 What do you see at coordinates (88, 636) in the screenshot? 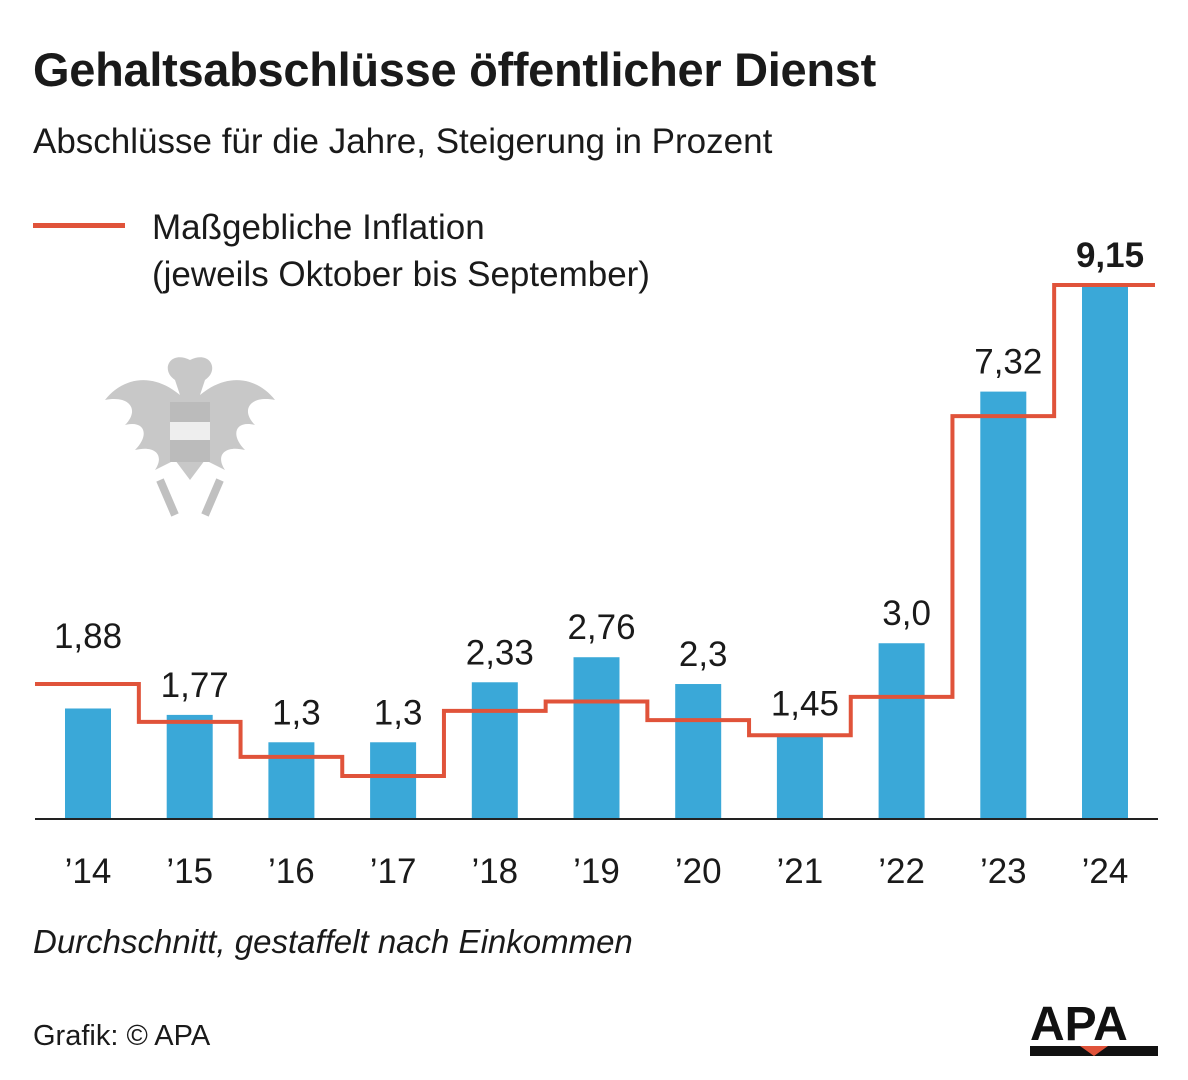
I see `data-label-0: 1,88` at bounding box center [88, 636].